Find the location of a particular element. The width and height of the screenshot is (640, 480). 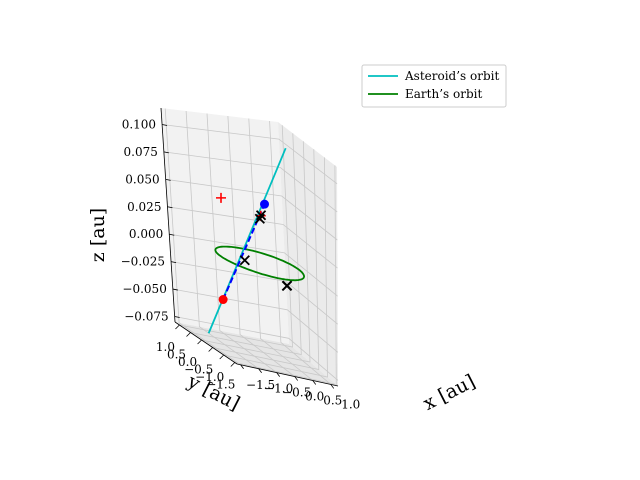

back-pane-xz is located at coordinates (225, 226).